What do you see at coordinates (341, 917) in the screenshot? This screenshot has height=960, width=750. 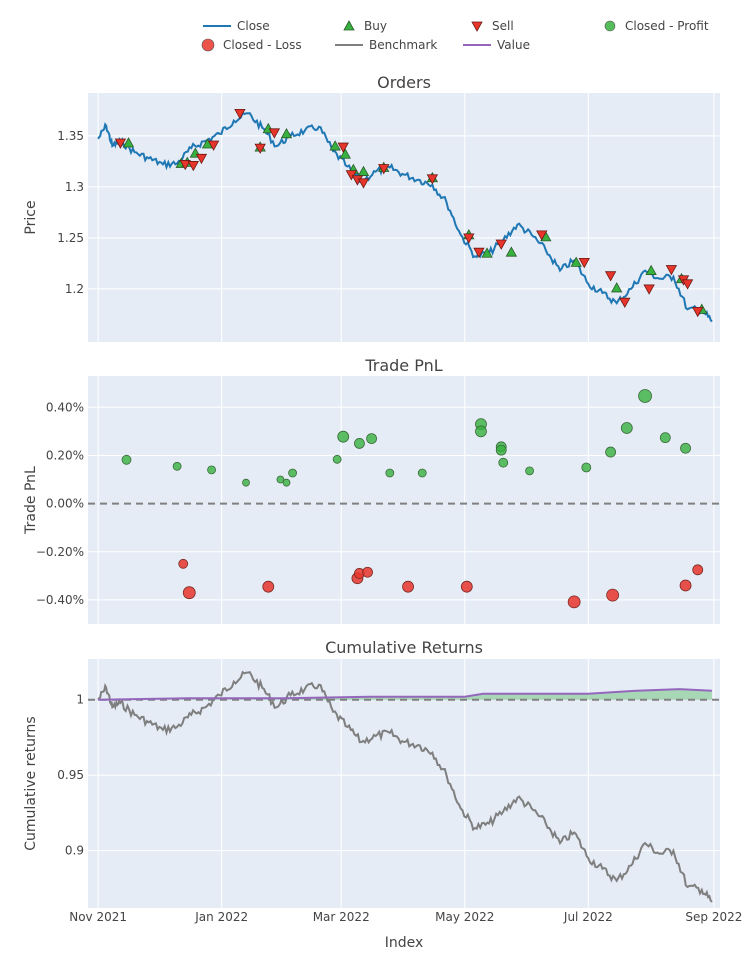 I see `x-tick-label: Mar 2022` at bounding box center [341, 917].